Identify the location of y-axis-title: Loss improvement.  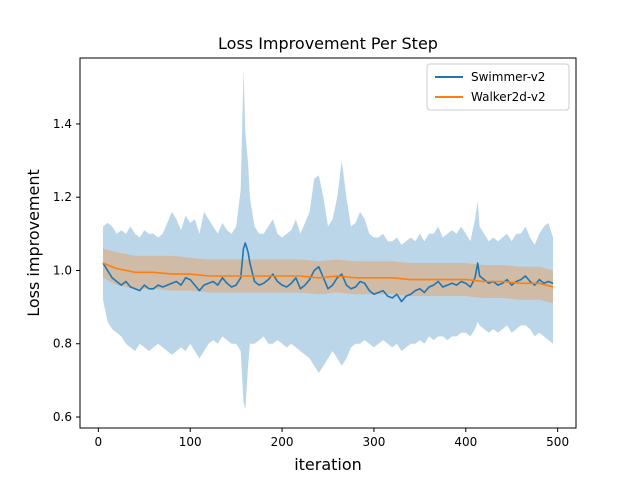
(33, 243).